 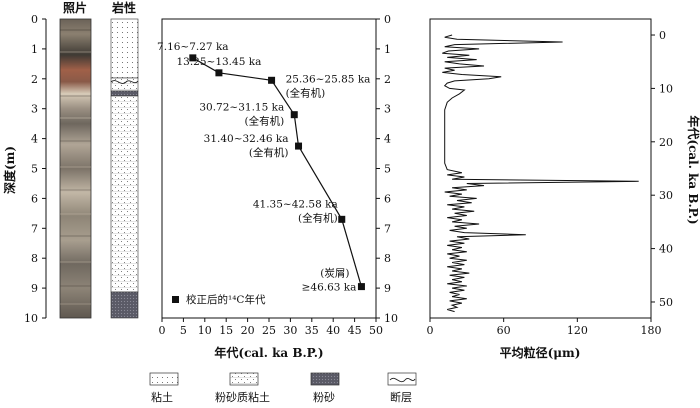 I want to click on age-y-tick-label: 9, so click(x=387, y=288).